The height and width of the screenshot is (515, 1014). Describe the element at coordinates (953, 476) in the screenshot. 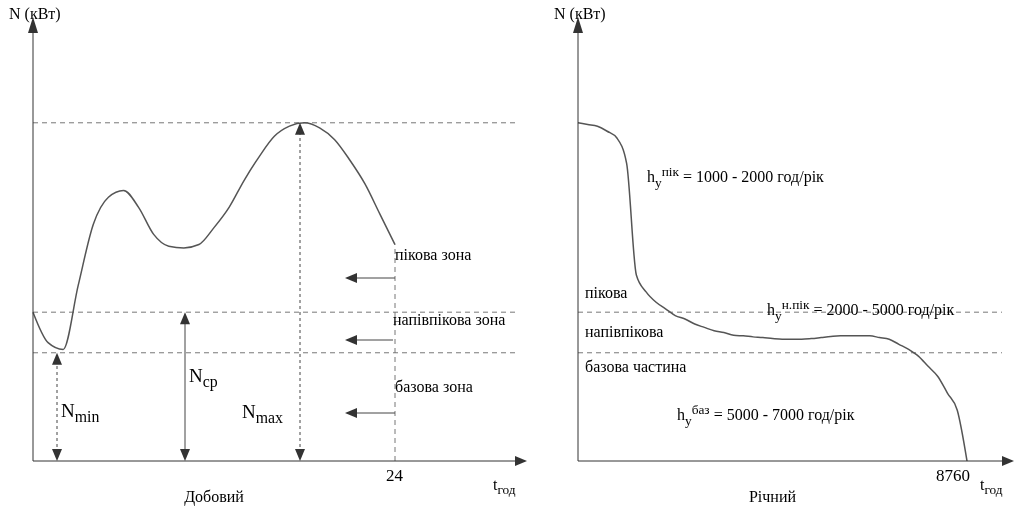

I see `text: 8760` at that location.